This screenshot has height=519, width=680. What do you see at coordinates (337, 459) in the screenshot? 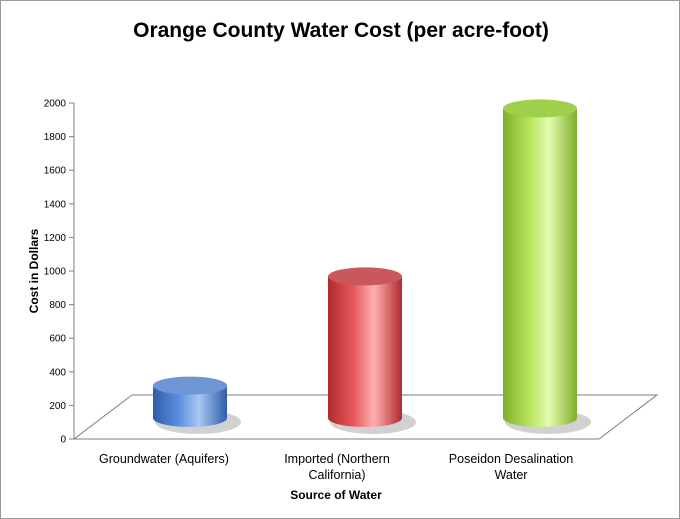
I see `x-category-line: Imported (Northern` at bounding box center [337, 459].